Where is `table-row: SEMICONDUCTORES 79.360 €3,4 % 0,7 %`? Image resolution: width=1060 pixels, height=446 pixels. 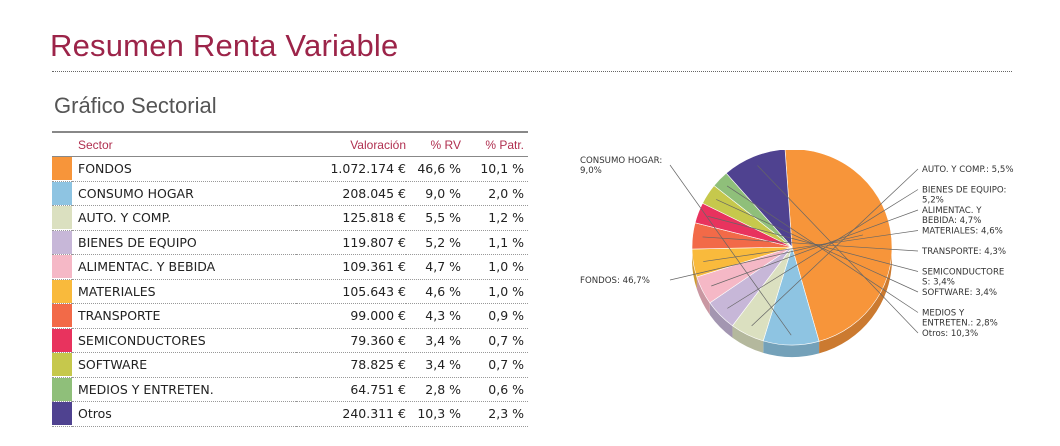
table-row: SEMICONDUCTORES 79.360 €3,4 % 0,7 % is located at coordinates (290, 340).